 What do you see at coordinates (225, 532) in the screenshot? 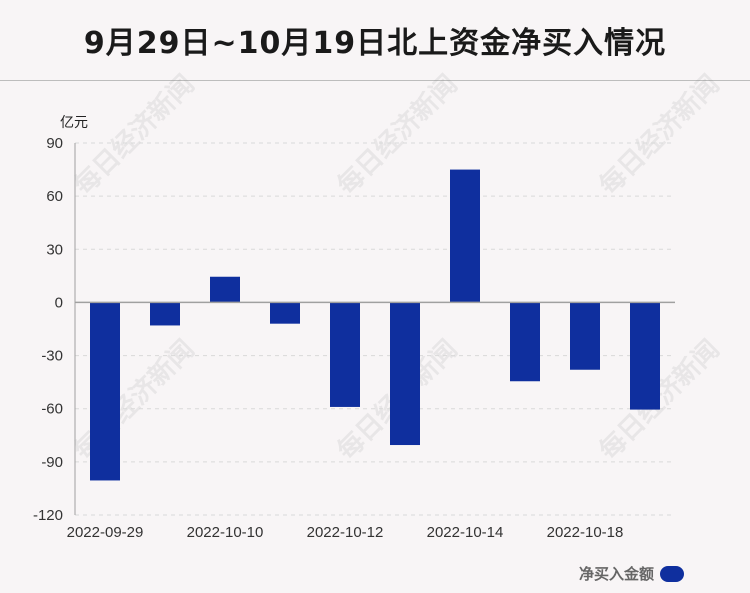
I see `x-tick-label: 2022-10-10` at bounding box center [225, 532].